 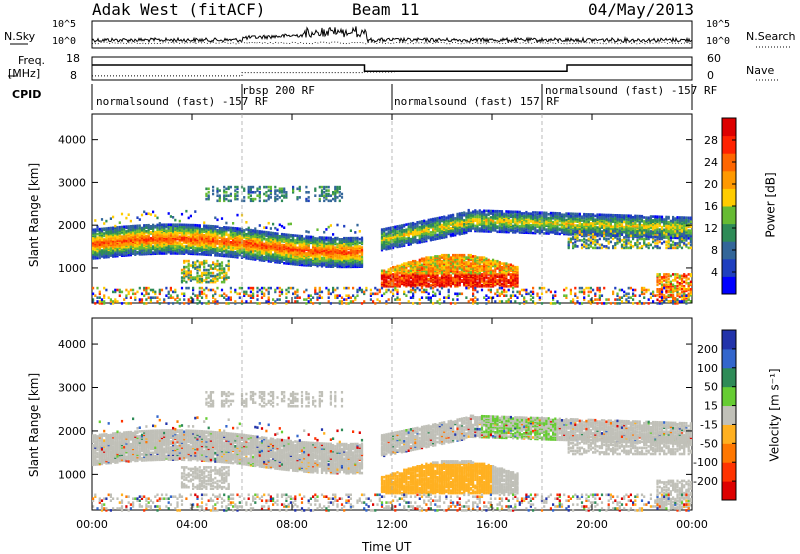 I want to click on noise-tick-left-bottom: 10^0, so click(x=64, y=41).